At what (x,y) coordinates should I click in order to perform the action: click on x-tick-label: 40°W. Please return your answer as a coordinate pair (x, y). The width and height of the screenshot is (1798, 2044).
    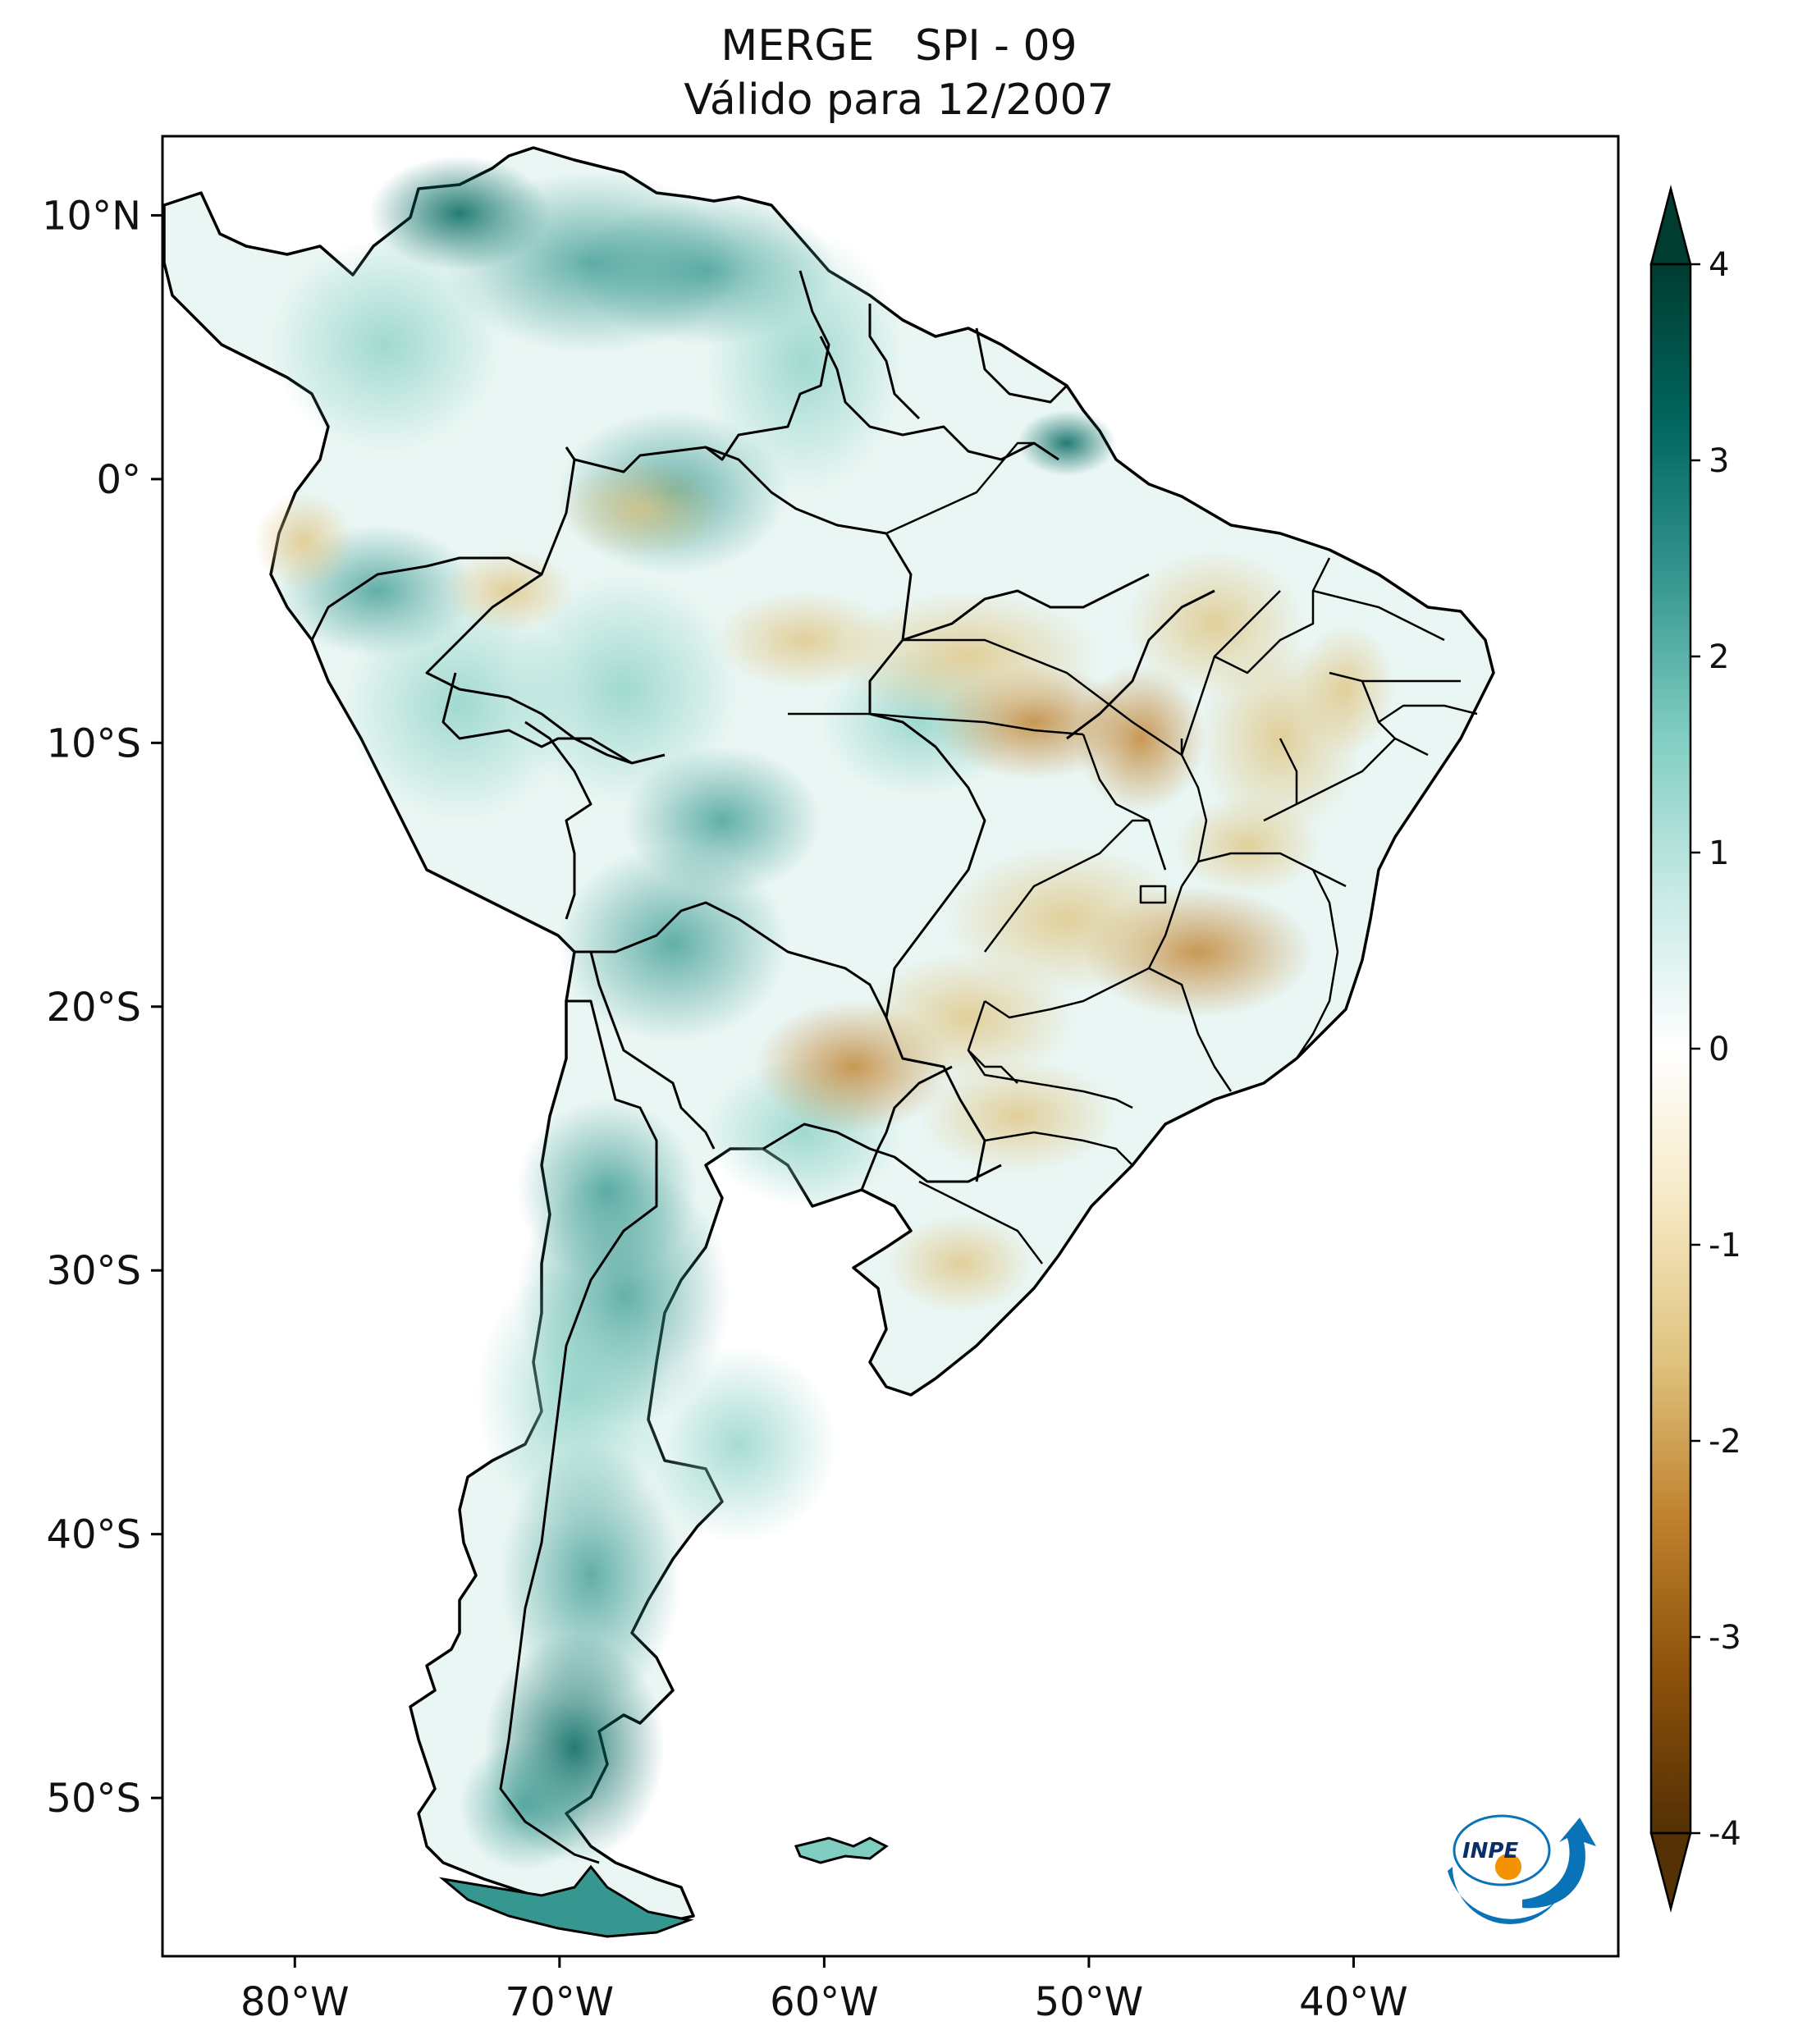
    Looking at the image, I should click on (1353, 2002).